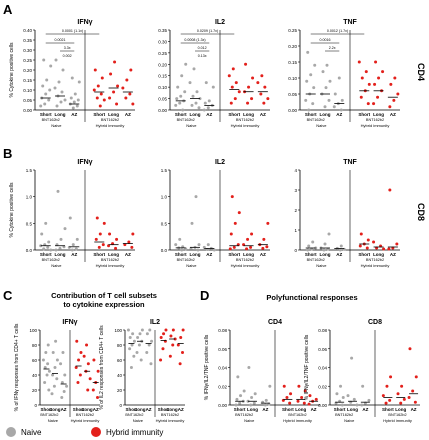 The image size is (429, 440). What do you see at coordinates (350, 22) in the screenshot?
I see `chart-title: TNF` at bounding box center [350, 22].